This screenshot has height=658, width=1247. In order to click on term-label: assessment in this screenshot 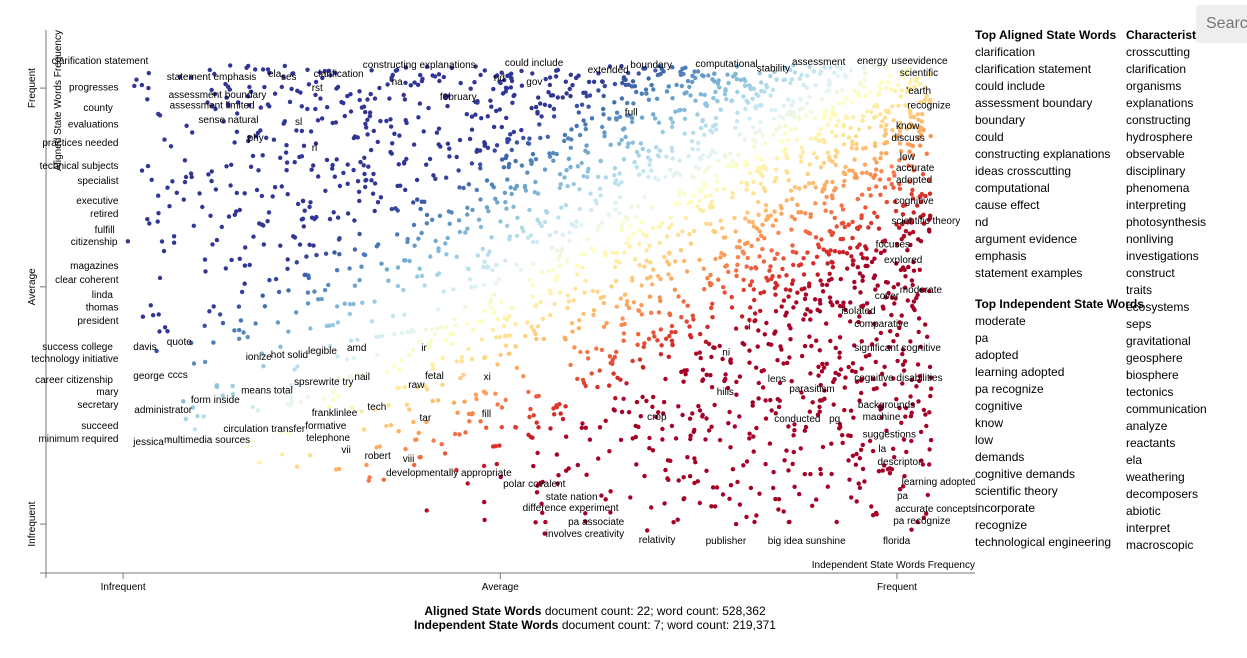, I will do `click(819, 62)`.